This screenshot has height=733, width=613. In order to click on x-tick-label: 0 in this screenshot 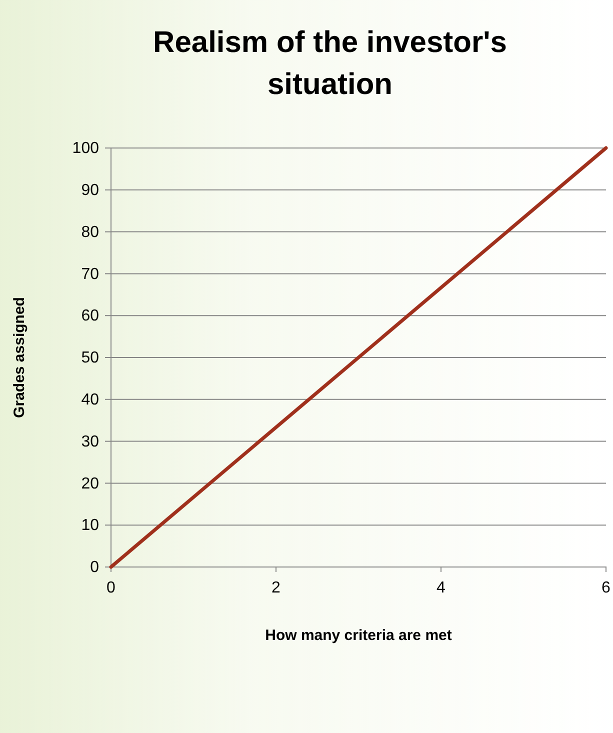, I will do `click(111, 587)`.